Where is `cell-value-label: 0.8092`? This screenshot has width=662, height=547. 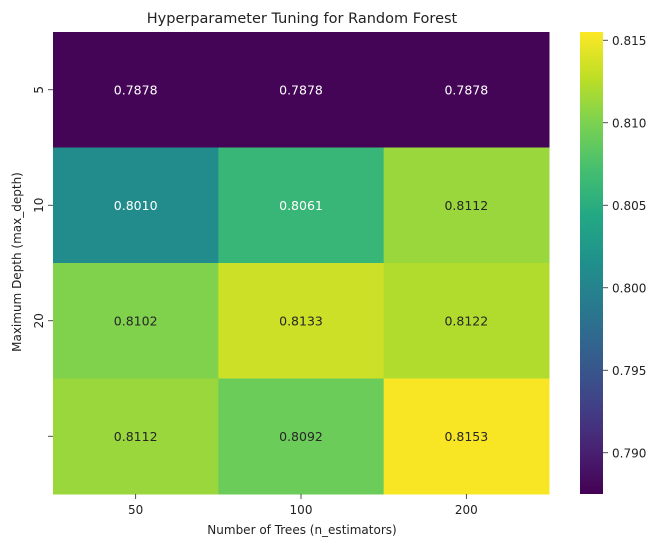
cell-value-label: 0.8092 is located at coordinates (301, 436).